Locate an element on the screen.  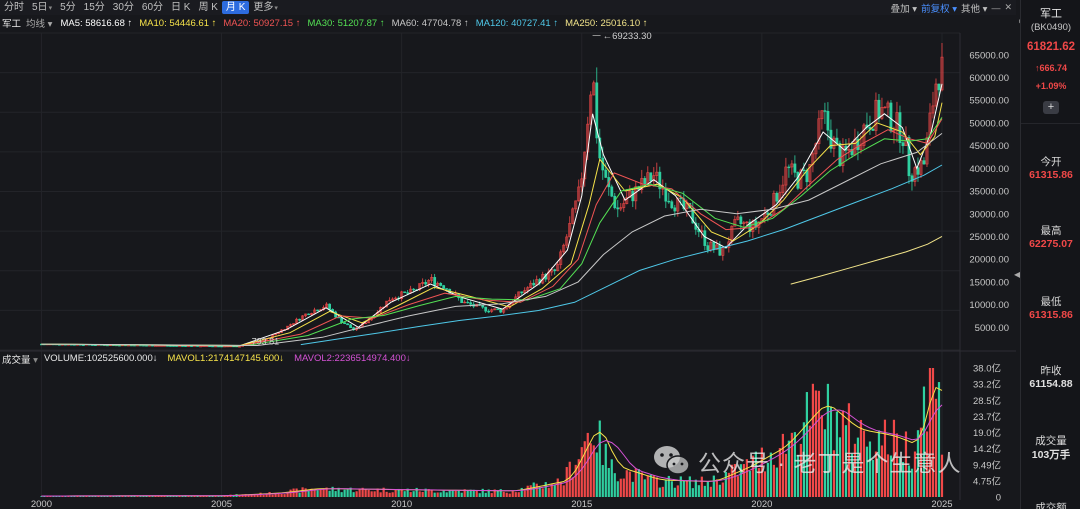
adjust-button: 前复权 ▾ is located at coordinates (939, 8).